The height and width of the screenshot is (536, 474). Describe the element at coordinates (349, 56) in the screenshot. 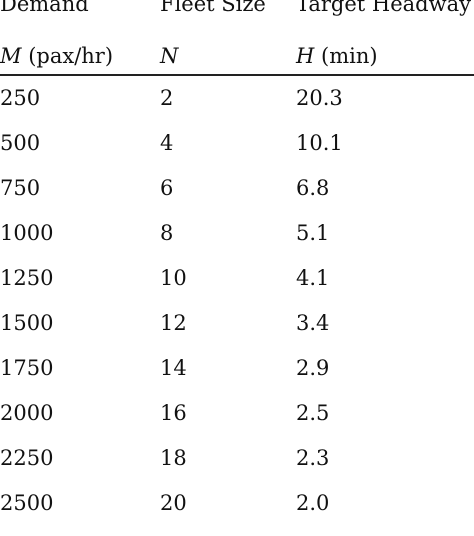

I see `unit-min: (min)` at that location.